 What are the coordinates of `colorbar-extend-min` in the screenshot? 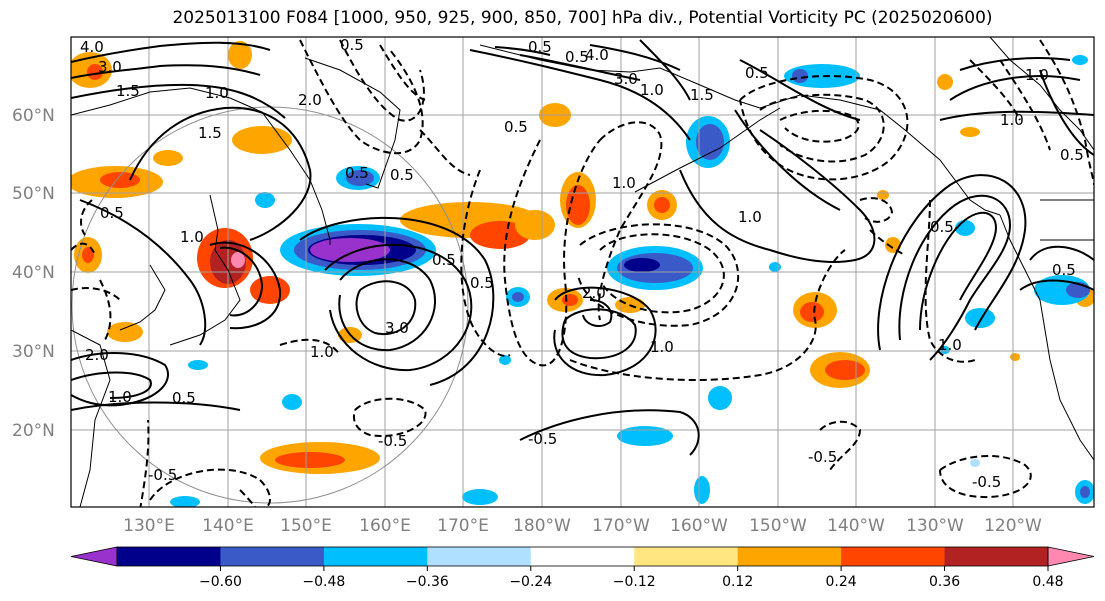 It's located at (94, 556).